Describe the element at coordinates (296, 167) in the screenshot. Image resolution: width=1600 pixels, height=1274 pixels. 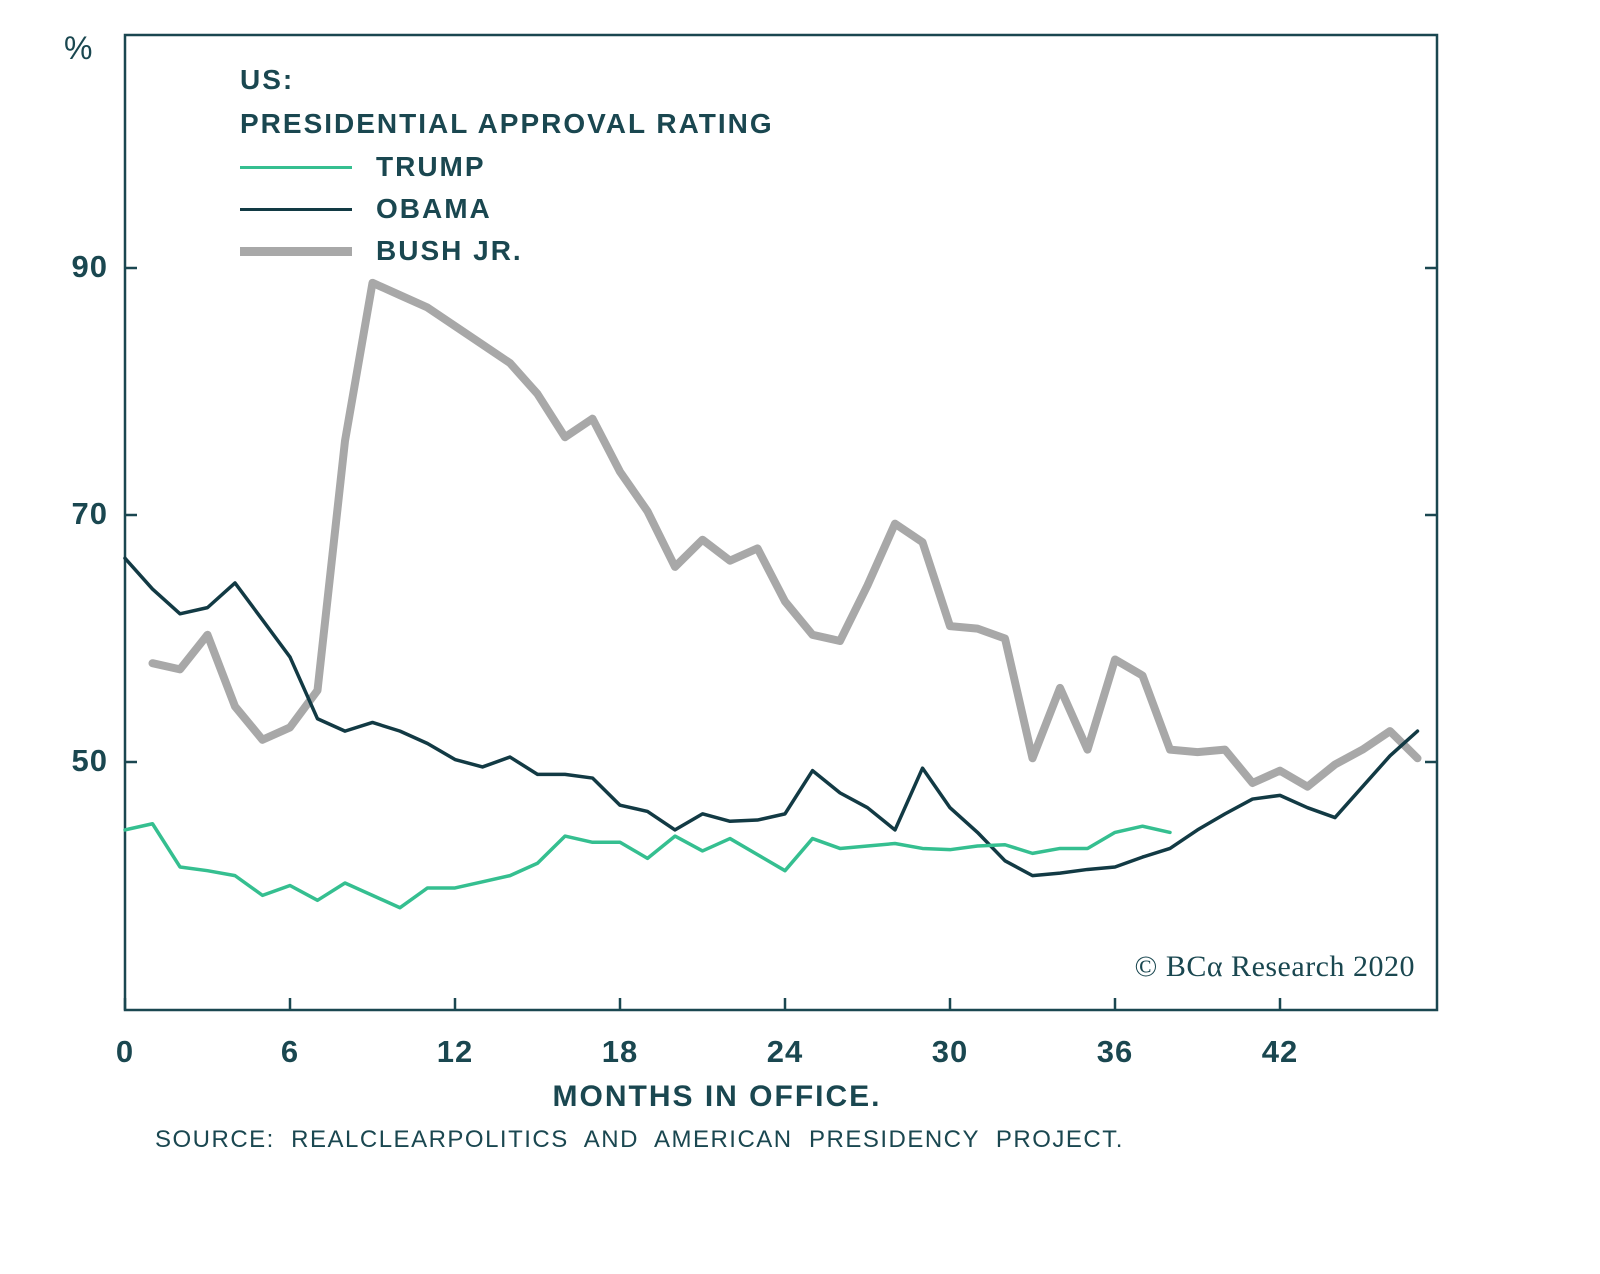
I see `trump-line-swatch` at that location.